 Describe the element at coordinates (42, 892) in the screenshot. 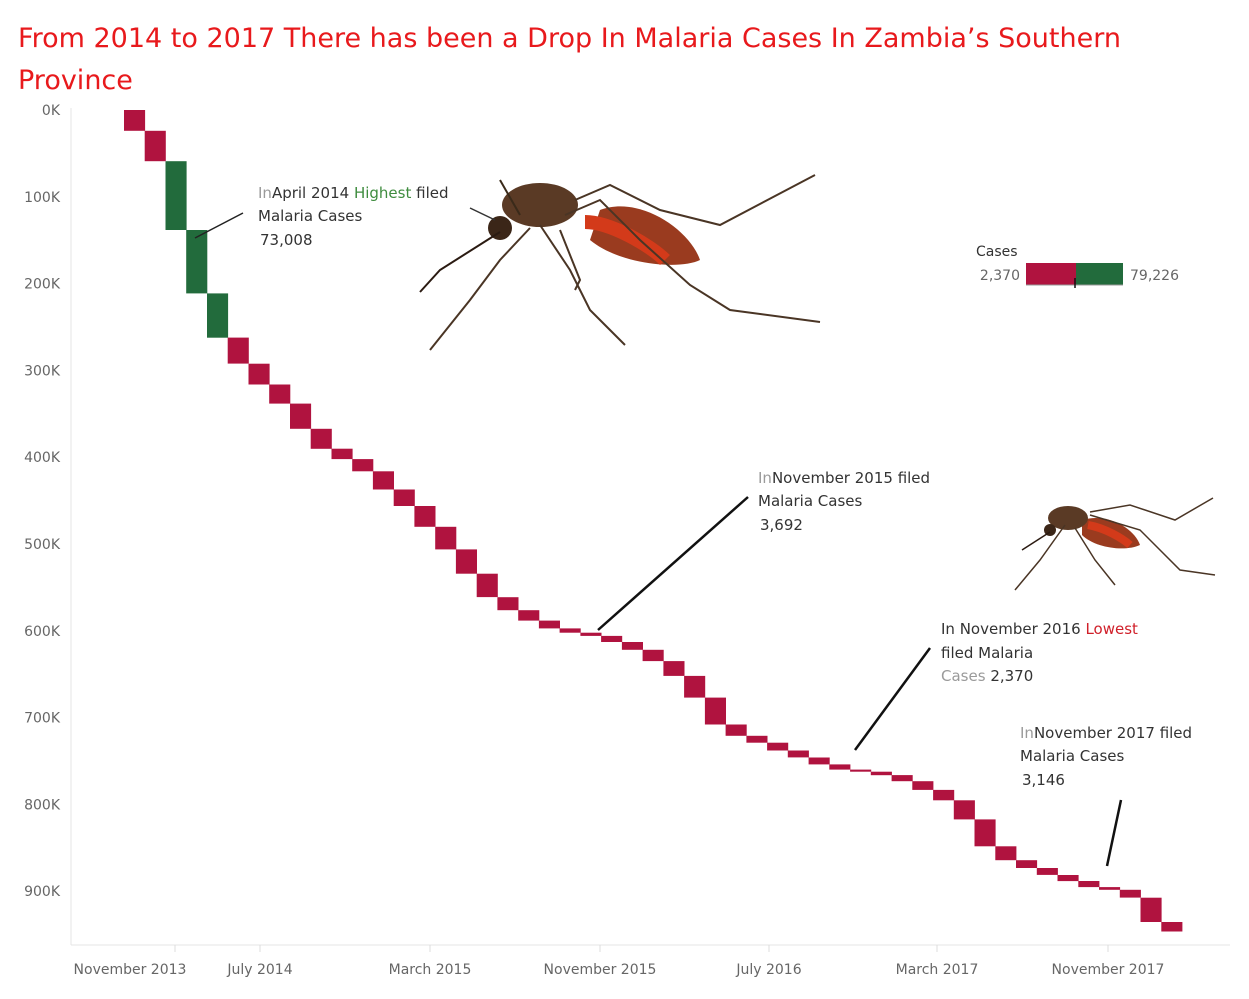

I see `y-tick-label: 900K` at that location.